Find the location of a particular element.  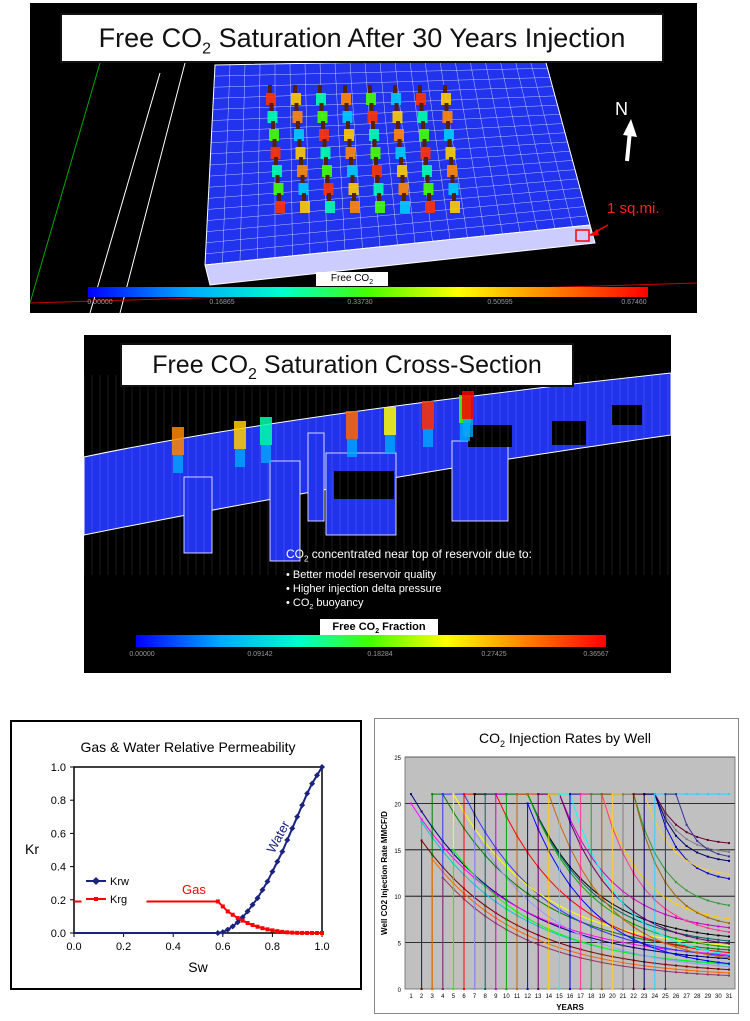

x-axis-ticks: 0.0 0.2 0.4 0.6 0.8 1.0 is located at coordinates (198, 943).